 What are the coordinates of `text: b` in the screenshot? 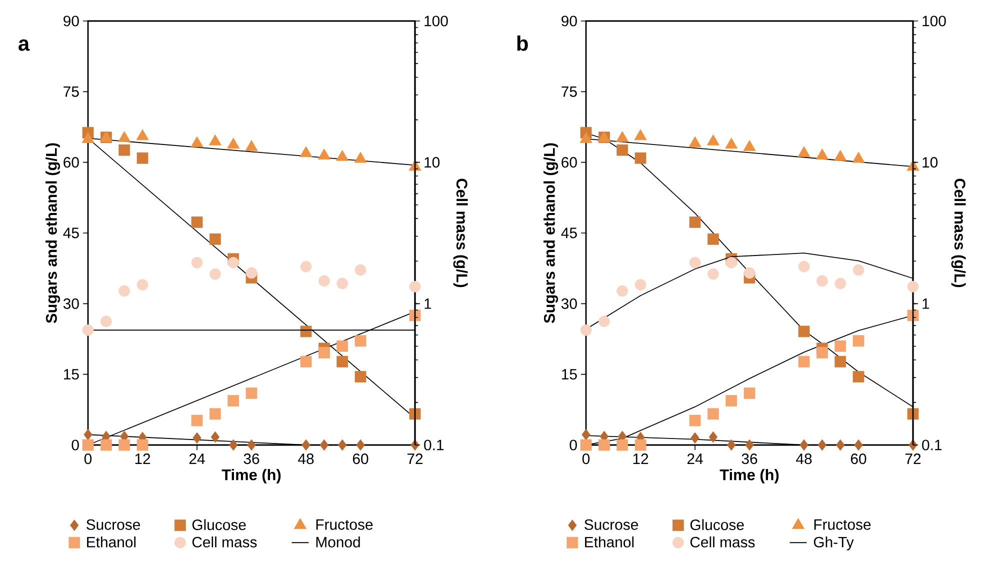 It's located at (522, 43).